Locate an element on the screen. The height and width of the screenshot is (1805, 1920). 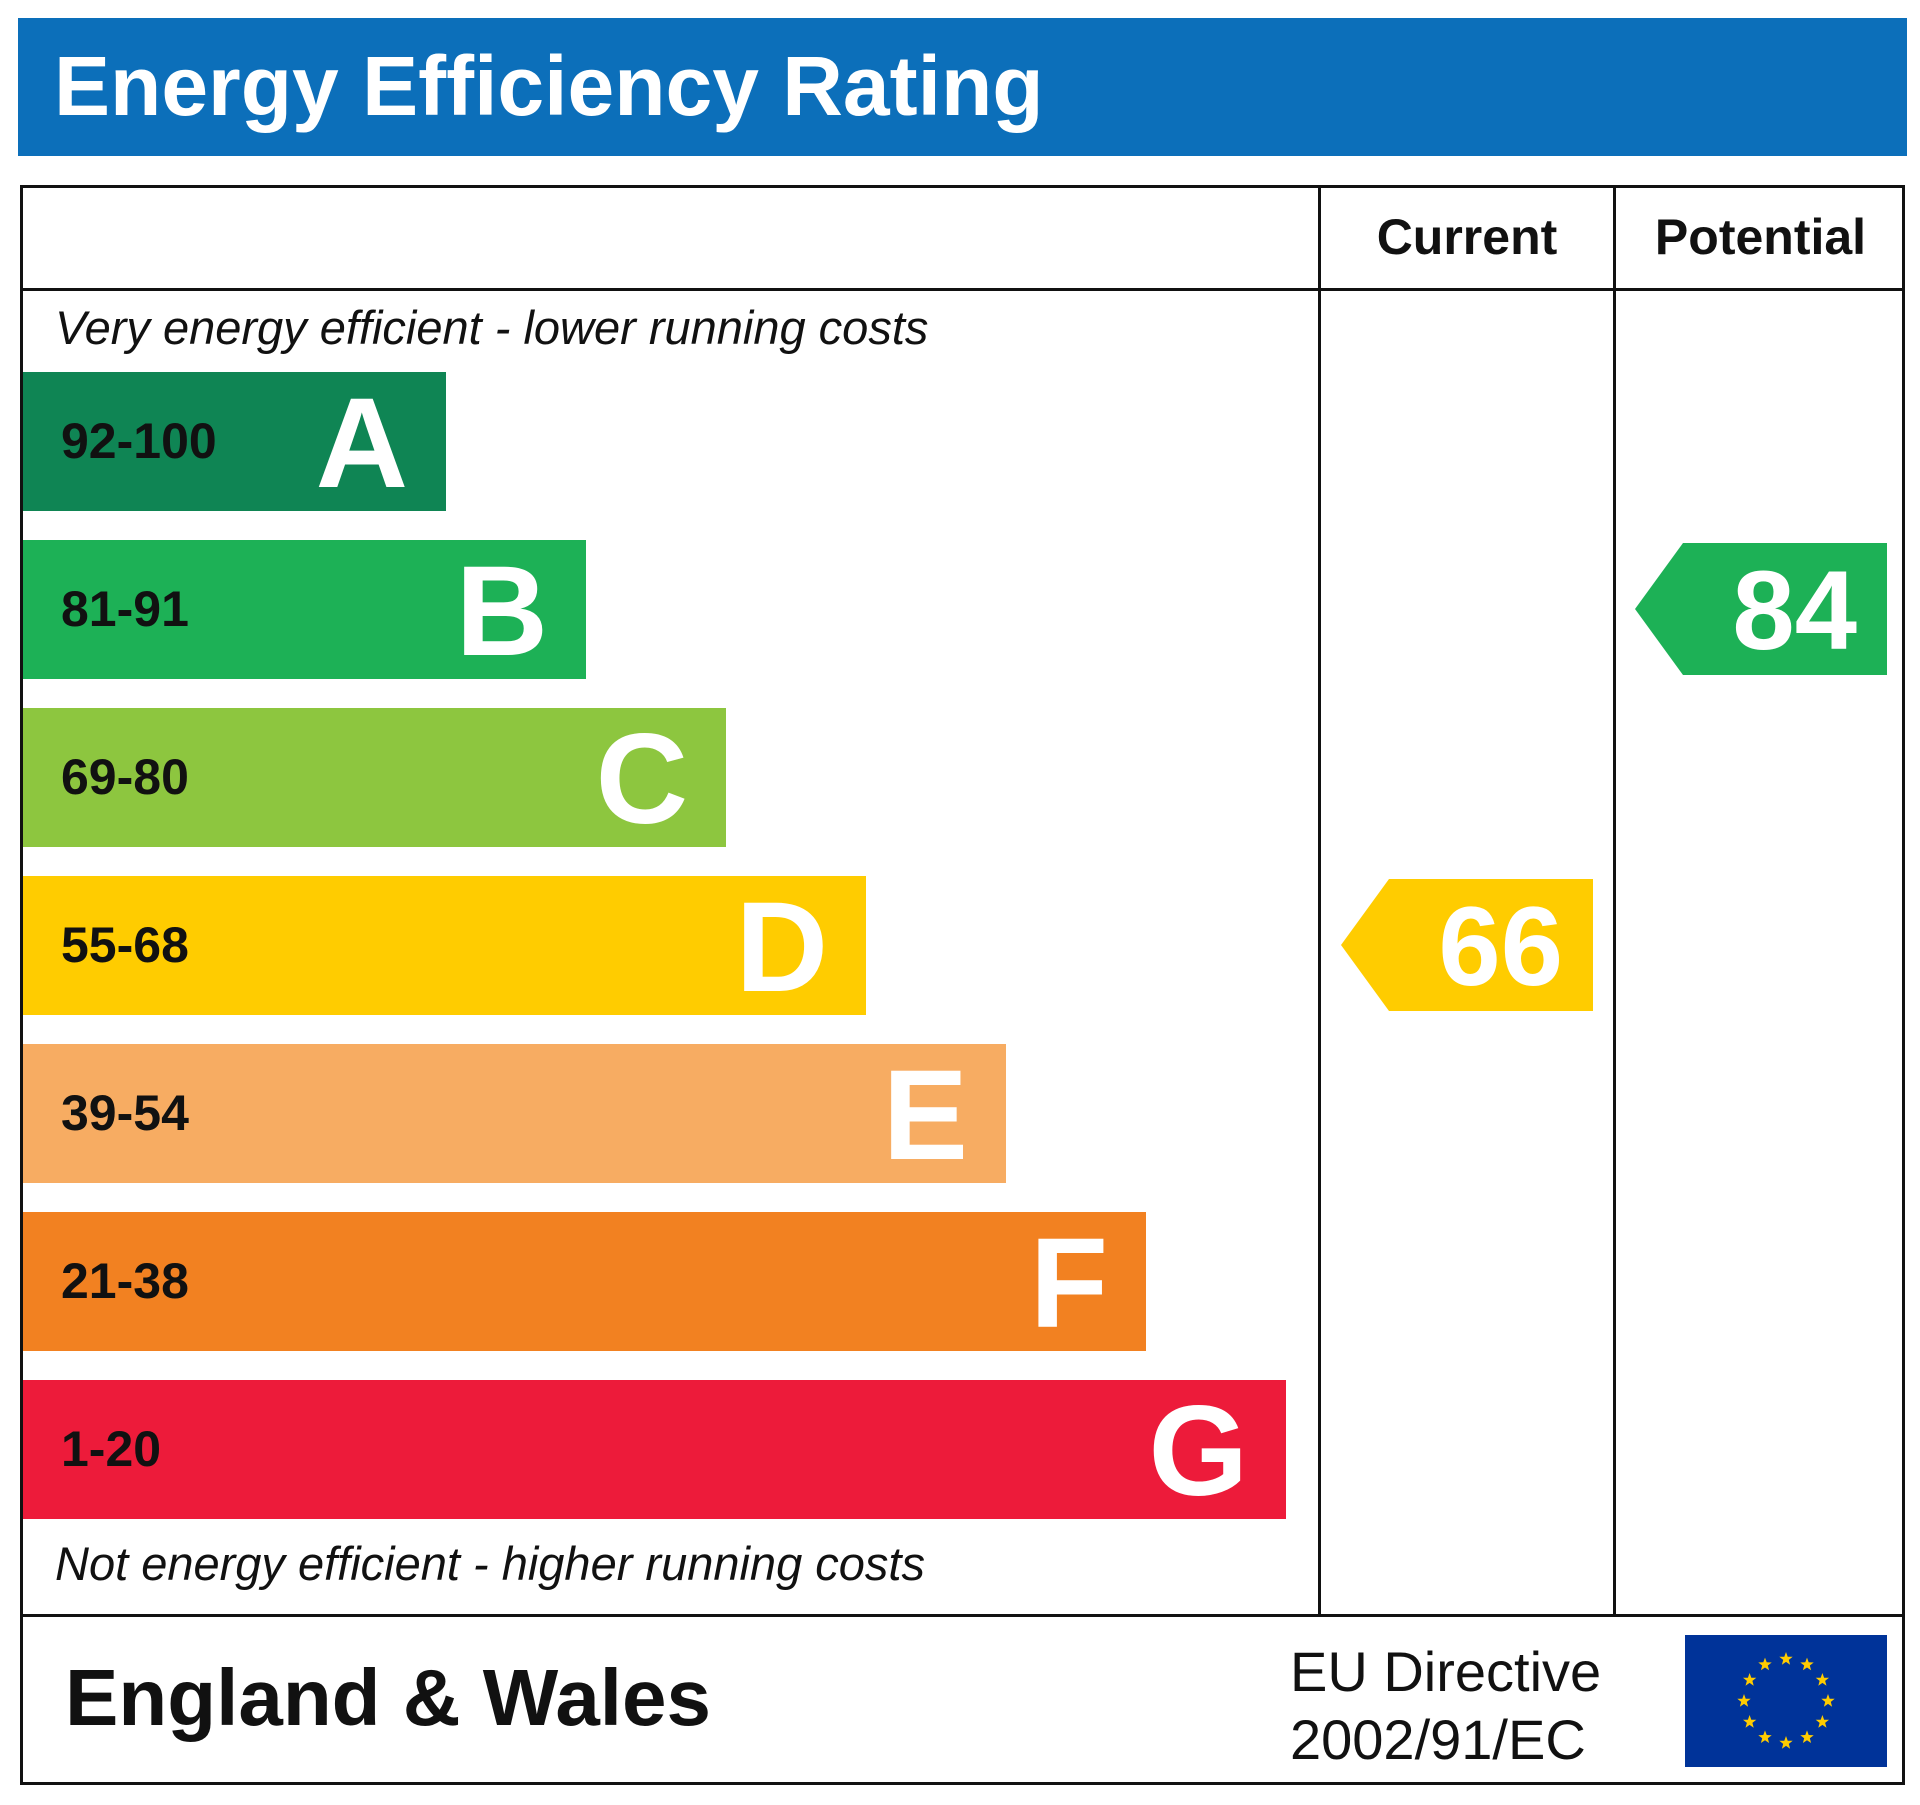
band-letter: G is located at coordinates (1198, 1451).